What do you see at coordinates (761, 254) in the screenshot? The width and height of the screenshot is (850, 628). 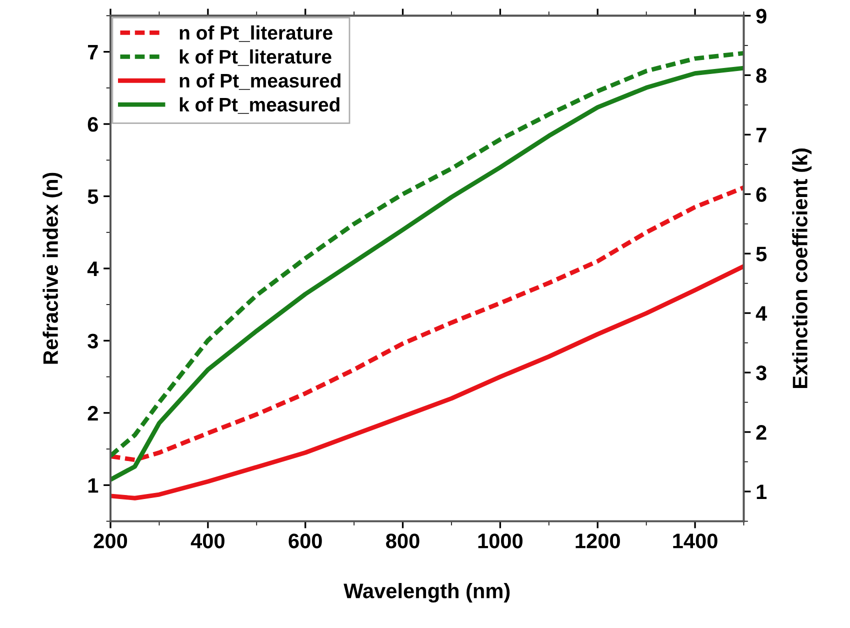 I see `y2-tick-label: 5` at bounding box center [761, 254].